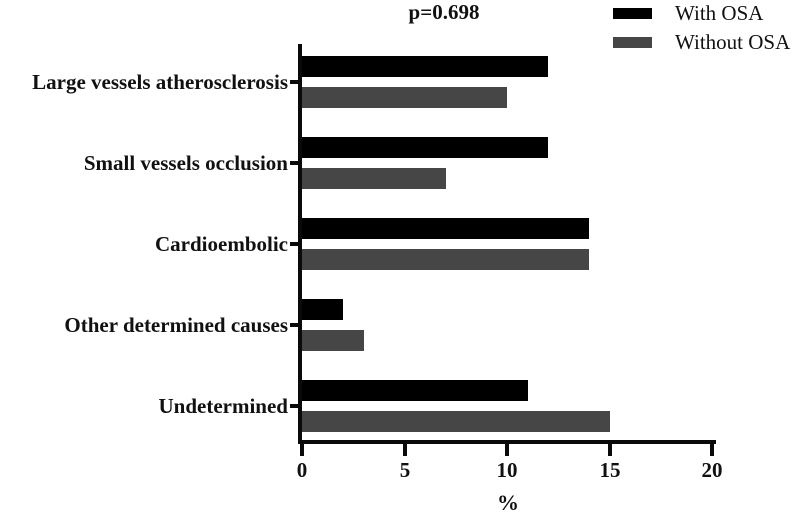 The image size is (800, 519). Describe the element at coordinates (632, 42) in the screenshot. I see `legend-swatch-without-osa` at that location.